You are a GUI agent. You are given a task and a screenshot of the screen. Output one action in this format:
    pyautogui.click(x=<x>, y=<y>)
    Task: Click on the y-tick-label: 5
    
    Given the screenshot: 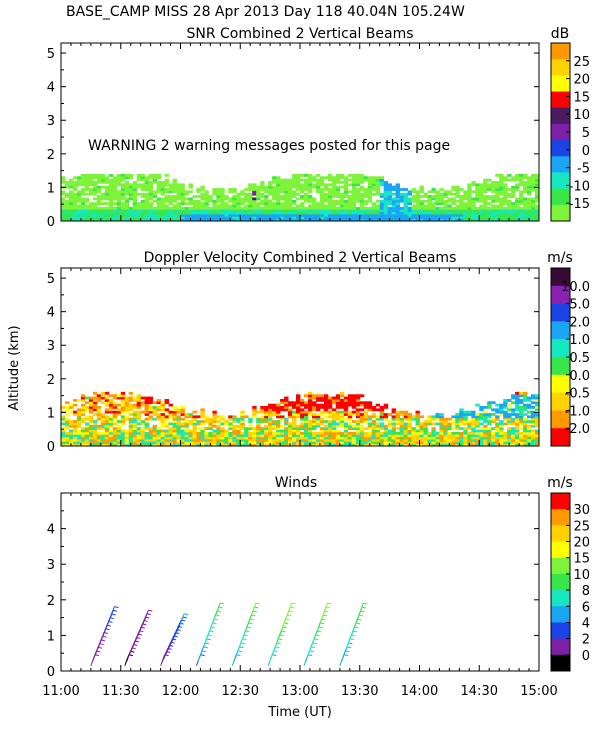 What is the action you would take?
    pyautogui.click(x=51, y=54)
    